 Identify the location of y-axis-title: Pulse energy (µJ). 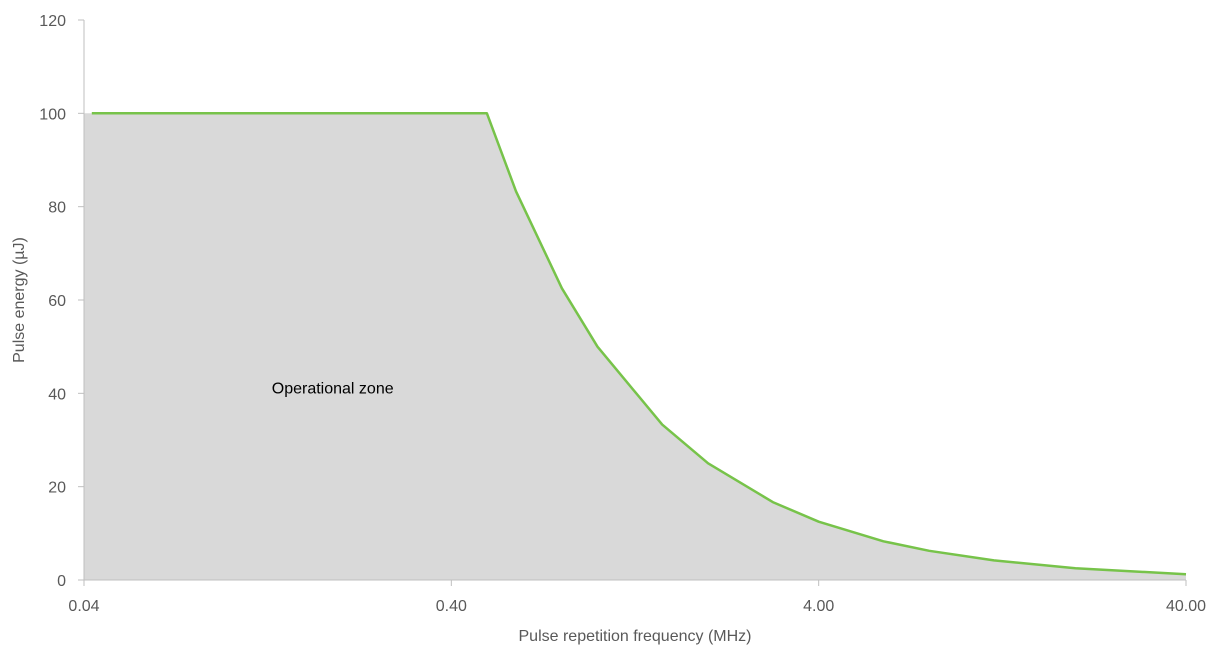
(19, 300).